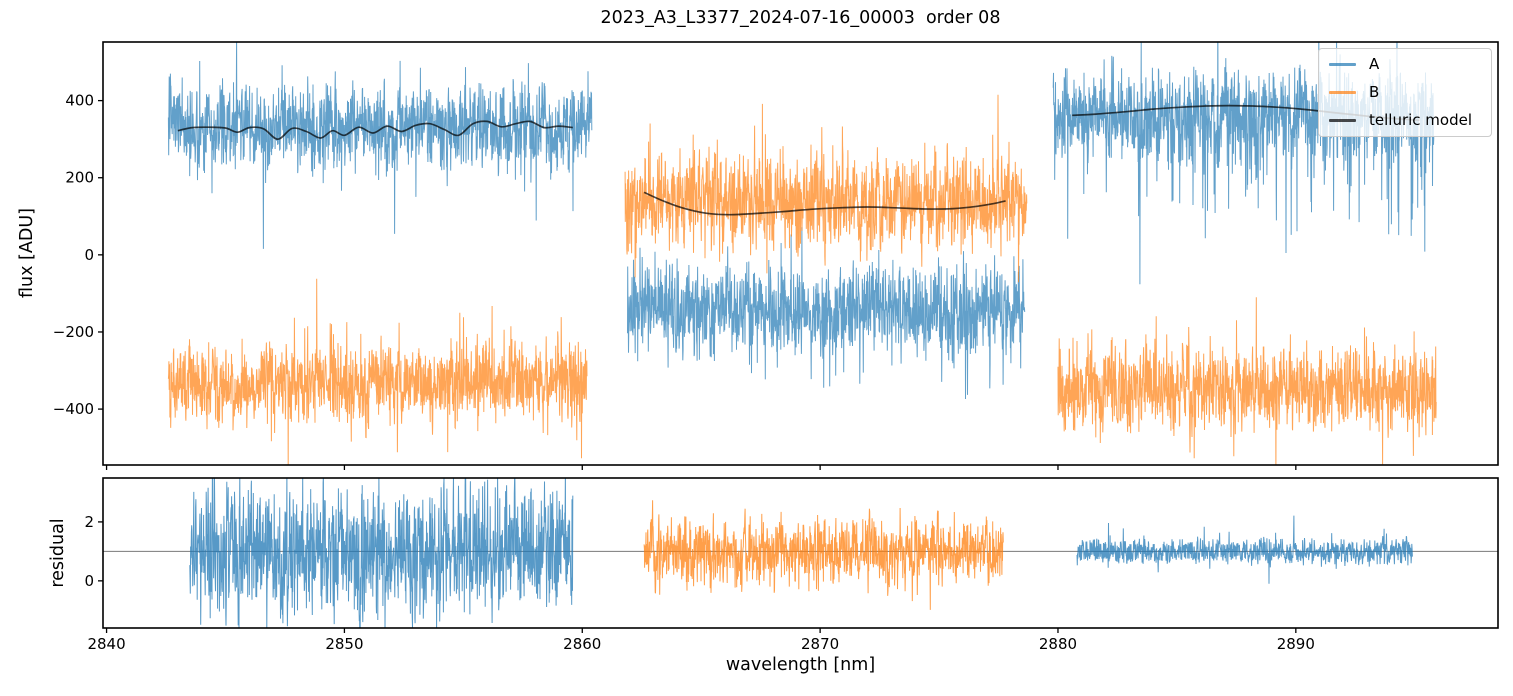 This screenshot has height=696, width=1513. I want to click on wavelength-axis-label: wavelength [nm], so click(800, 665).